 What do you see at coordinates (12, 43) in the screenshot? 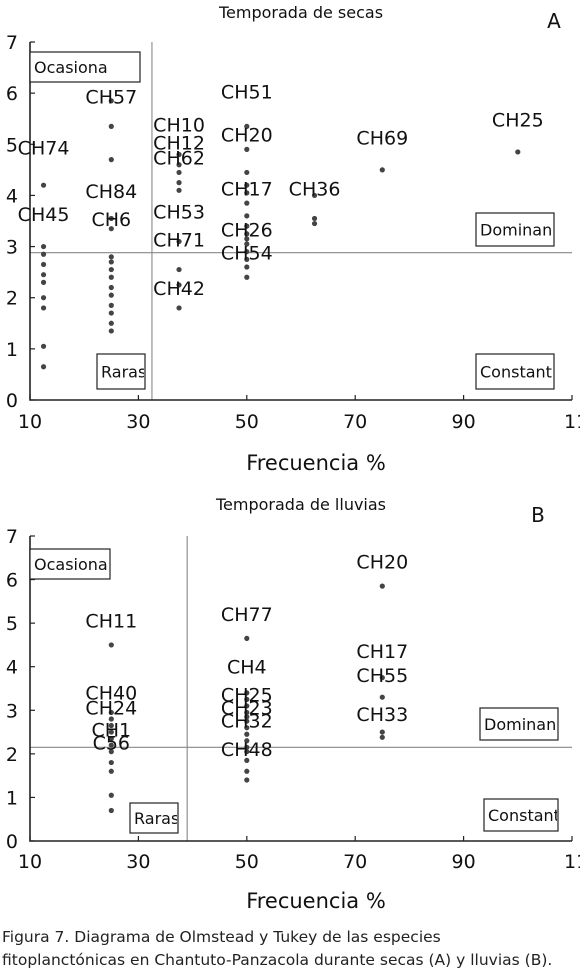
I see `chart-a-y-tick-label: 7` at bounding box center [12, 43].